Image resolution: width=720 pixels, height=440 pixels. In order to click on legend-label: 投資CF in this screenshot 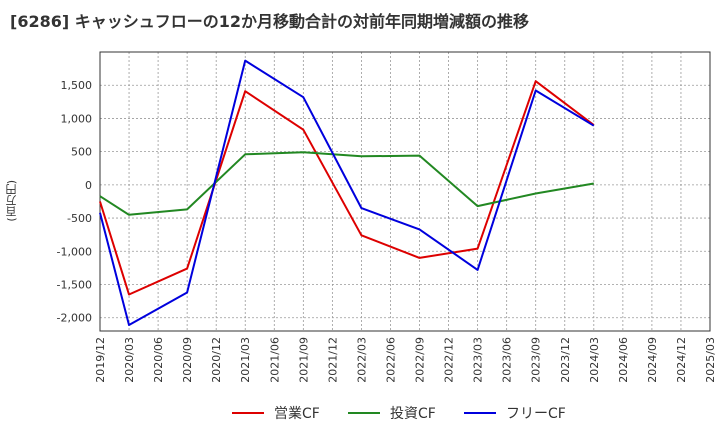, I will do `click(413, 414)`.